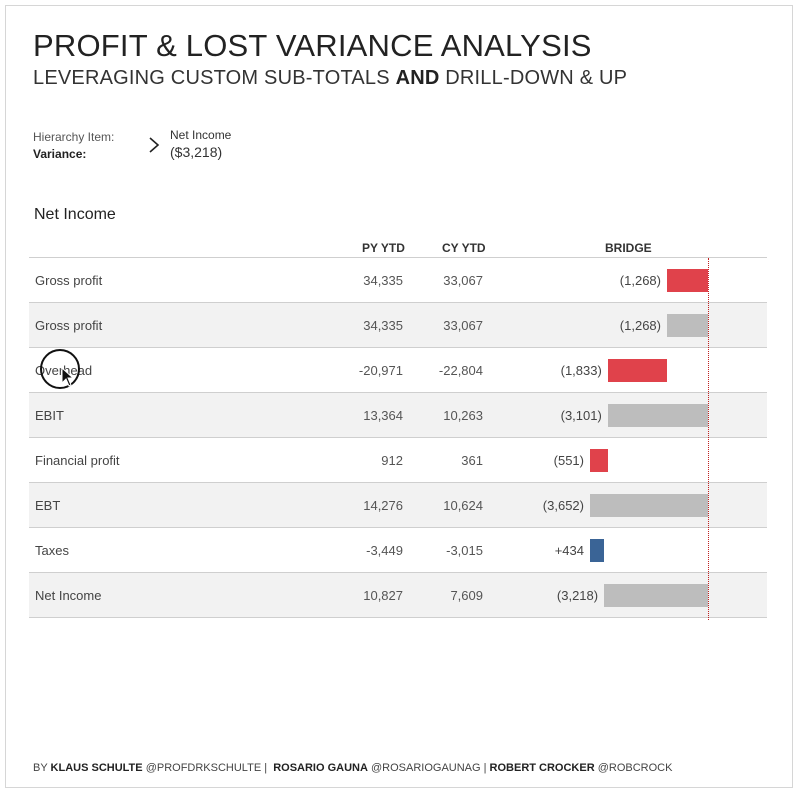  Describe the element at coordinates (463, 505) in the screenshot. I see `cy-ytd-value: 10,624` at that location.